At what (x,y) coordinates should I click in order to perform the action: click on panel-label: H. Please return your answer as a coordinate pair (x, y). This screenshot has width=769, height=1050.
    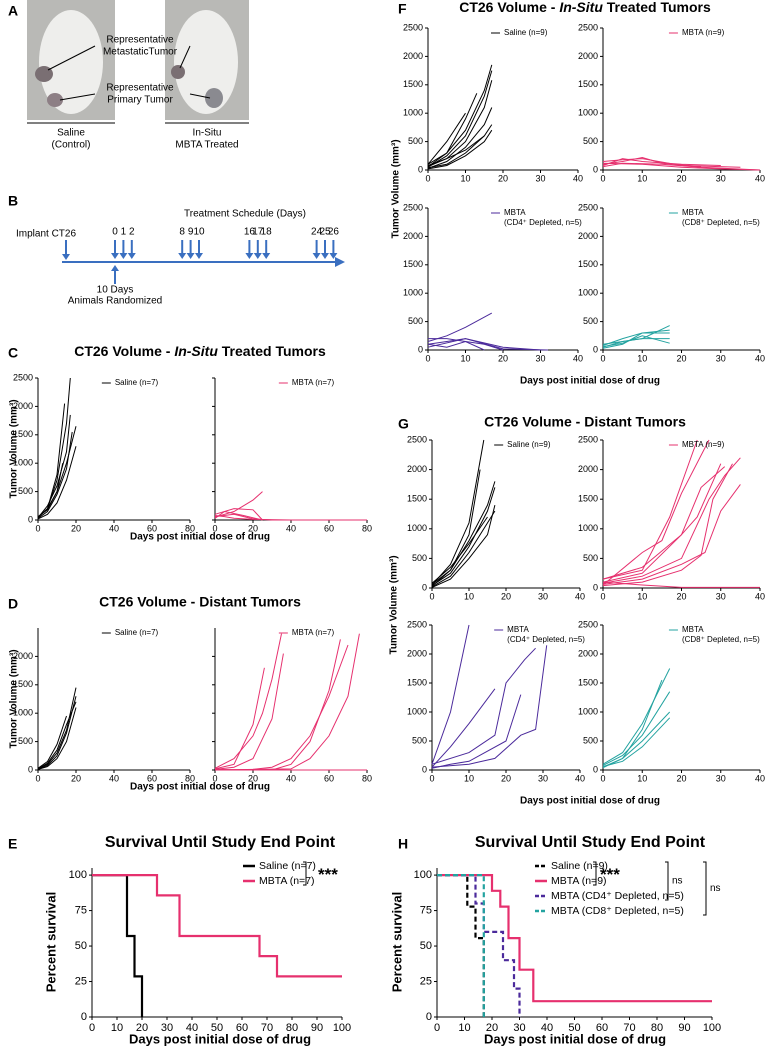
    Looking at the image, I should click on (403, 844).